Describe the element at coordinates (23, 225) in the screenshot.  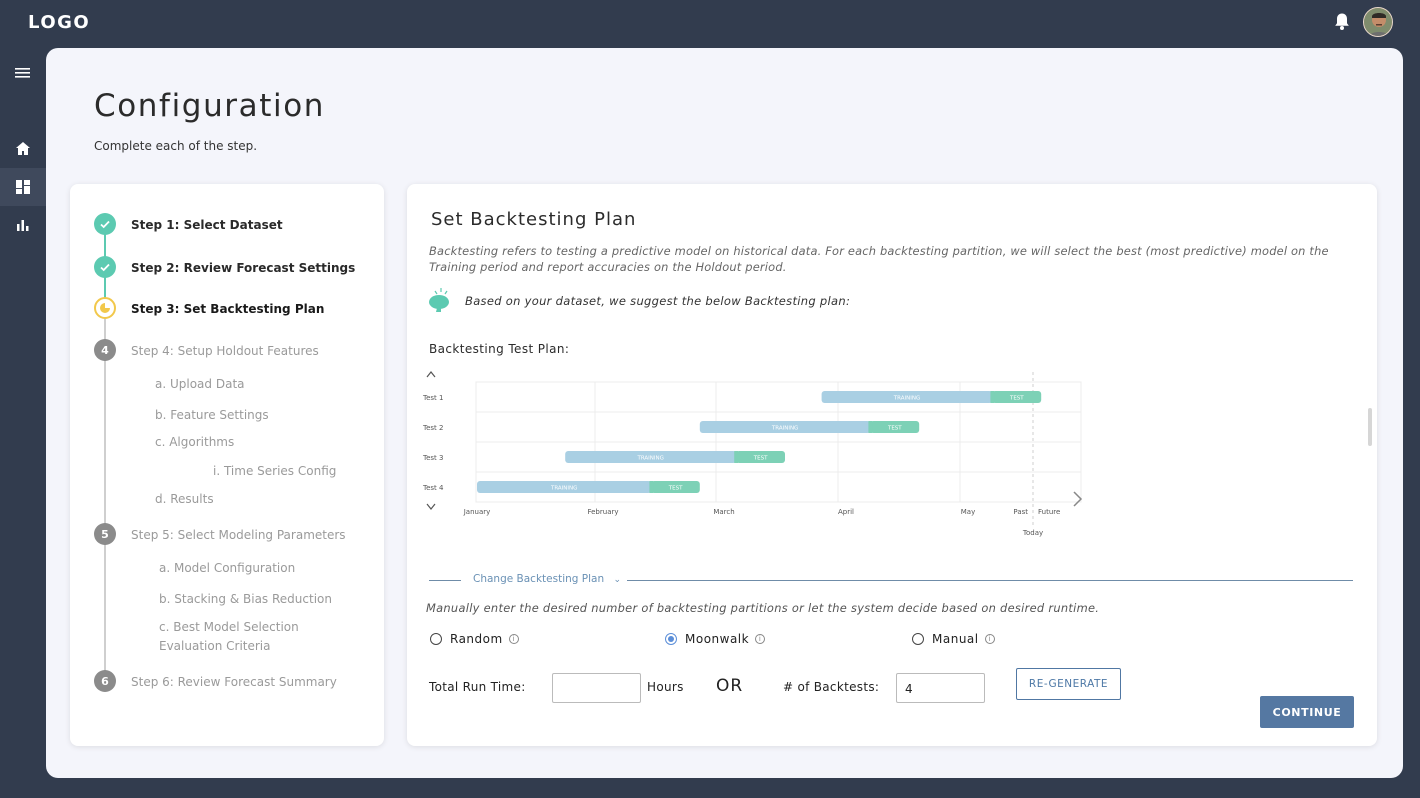
I see `analytics-icon` at that location.